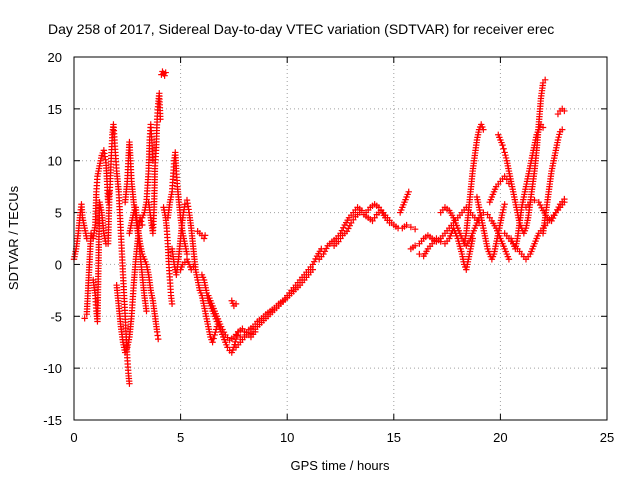  What do you see at coordinates (55, 109) in the screenshot?
I see `y-tick-label: 15` at bounding box center [55, 109].